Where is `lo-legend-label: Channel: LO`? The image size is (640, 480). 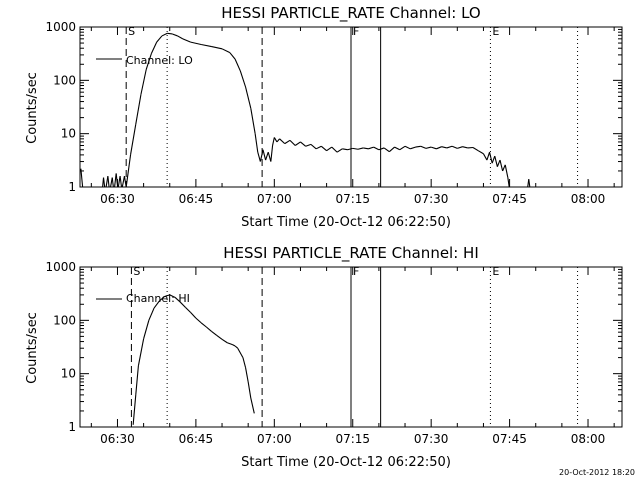 lo-legend-label: Channel: LO is located at coordinates (159, 60).